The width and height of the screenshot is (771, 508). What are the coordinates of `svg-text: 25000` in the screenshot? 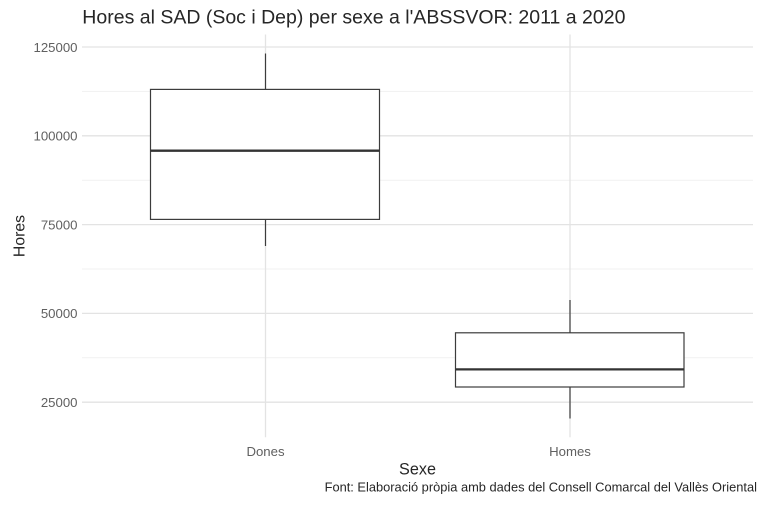 It's located at (59, 402).